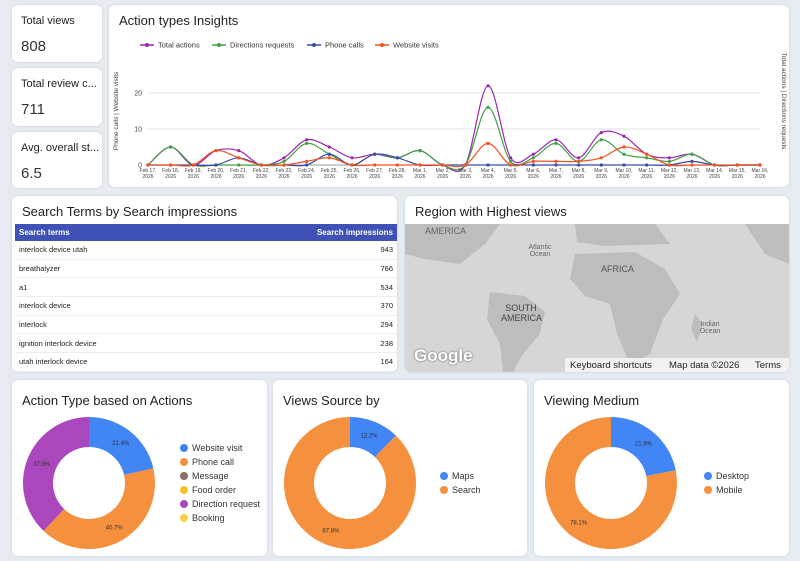  Describe the element at coordinates (57, 160) in the screenshot. I see `kpi-card: Avg. overall st... 6.5` at that location.